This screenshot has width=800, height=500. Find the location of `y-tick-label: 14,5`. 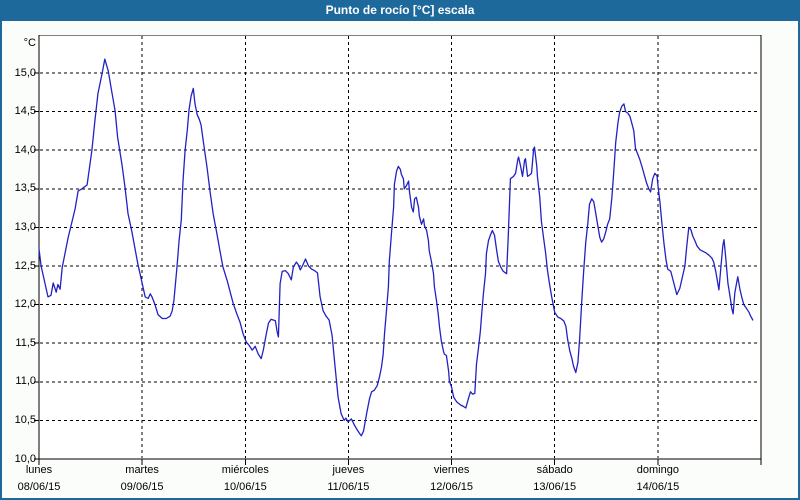

y-tick-label: 14,5 is located at coordinates (25, 111).